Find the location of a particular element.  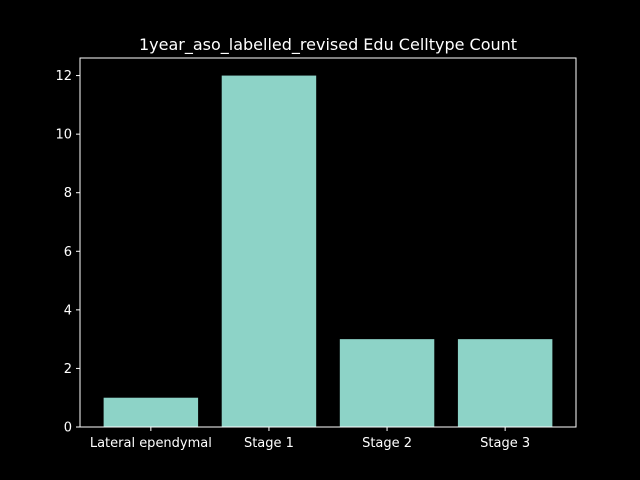

y-tick-label: 2 is located at coordinates (68, 369).